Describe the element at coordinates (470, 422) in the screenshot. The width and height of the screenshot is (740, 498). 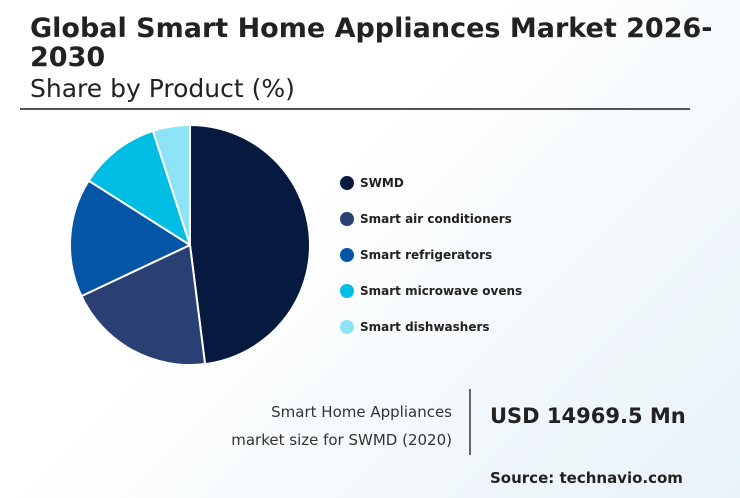
I see `stat-divider` at that location.